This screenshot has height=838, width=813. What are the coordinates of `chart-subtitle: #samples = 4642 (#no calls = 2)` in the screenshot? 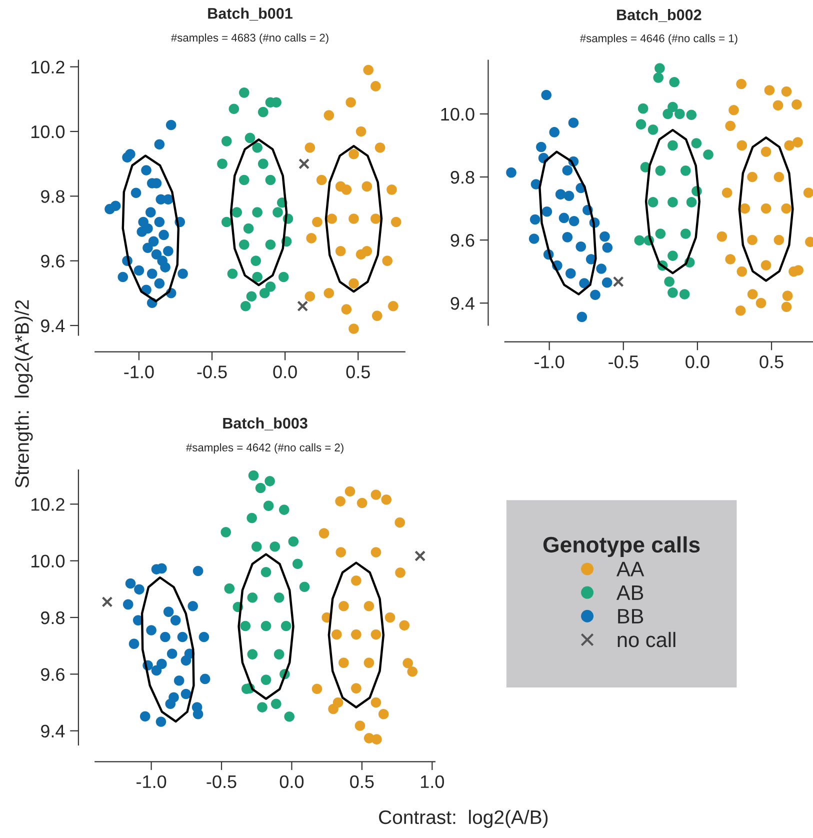 It's located at (265, 448).